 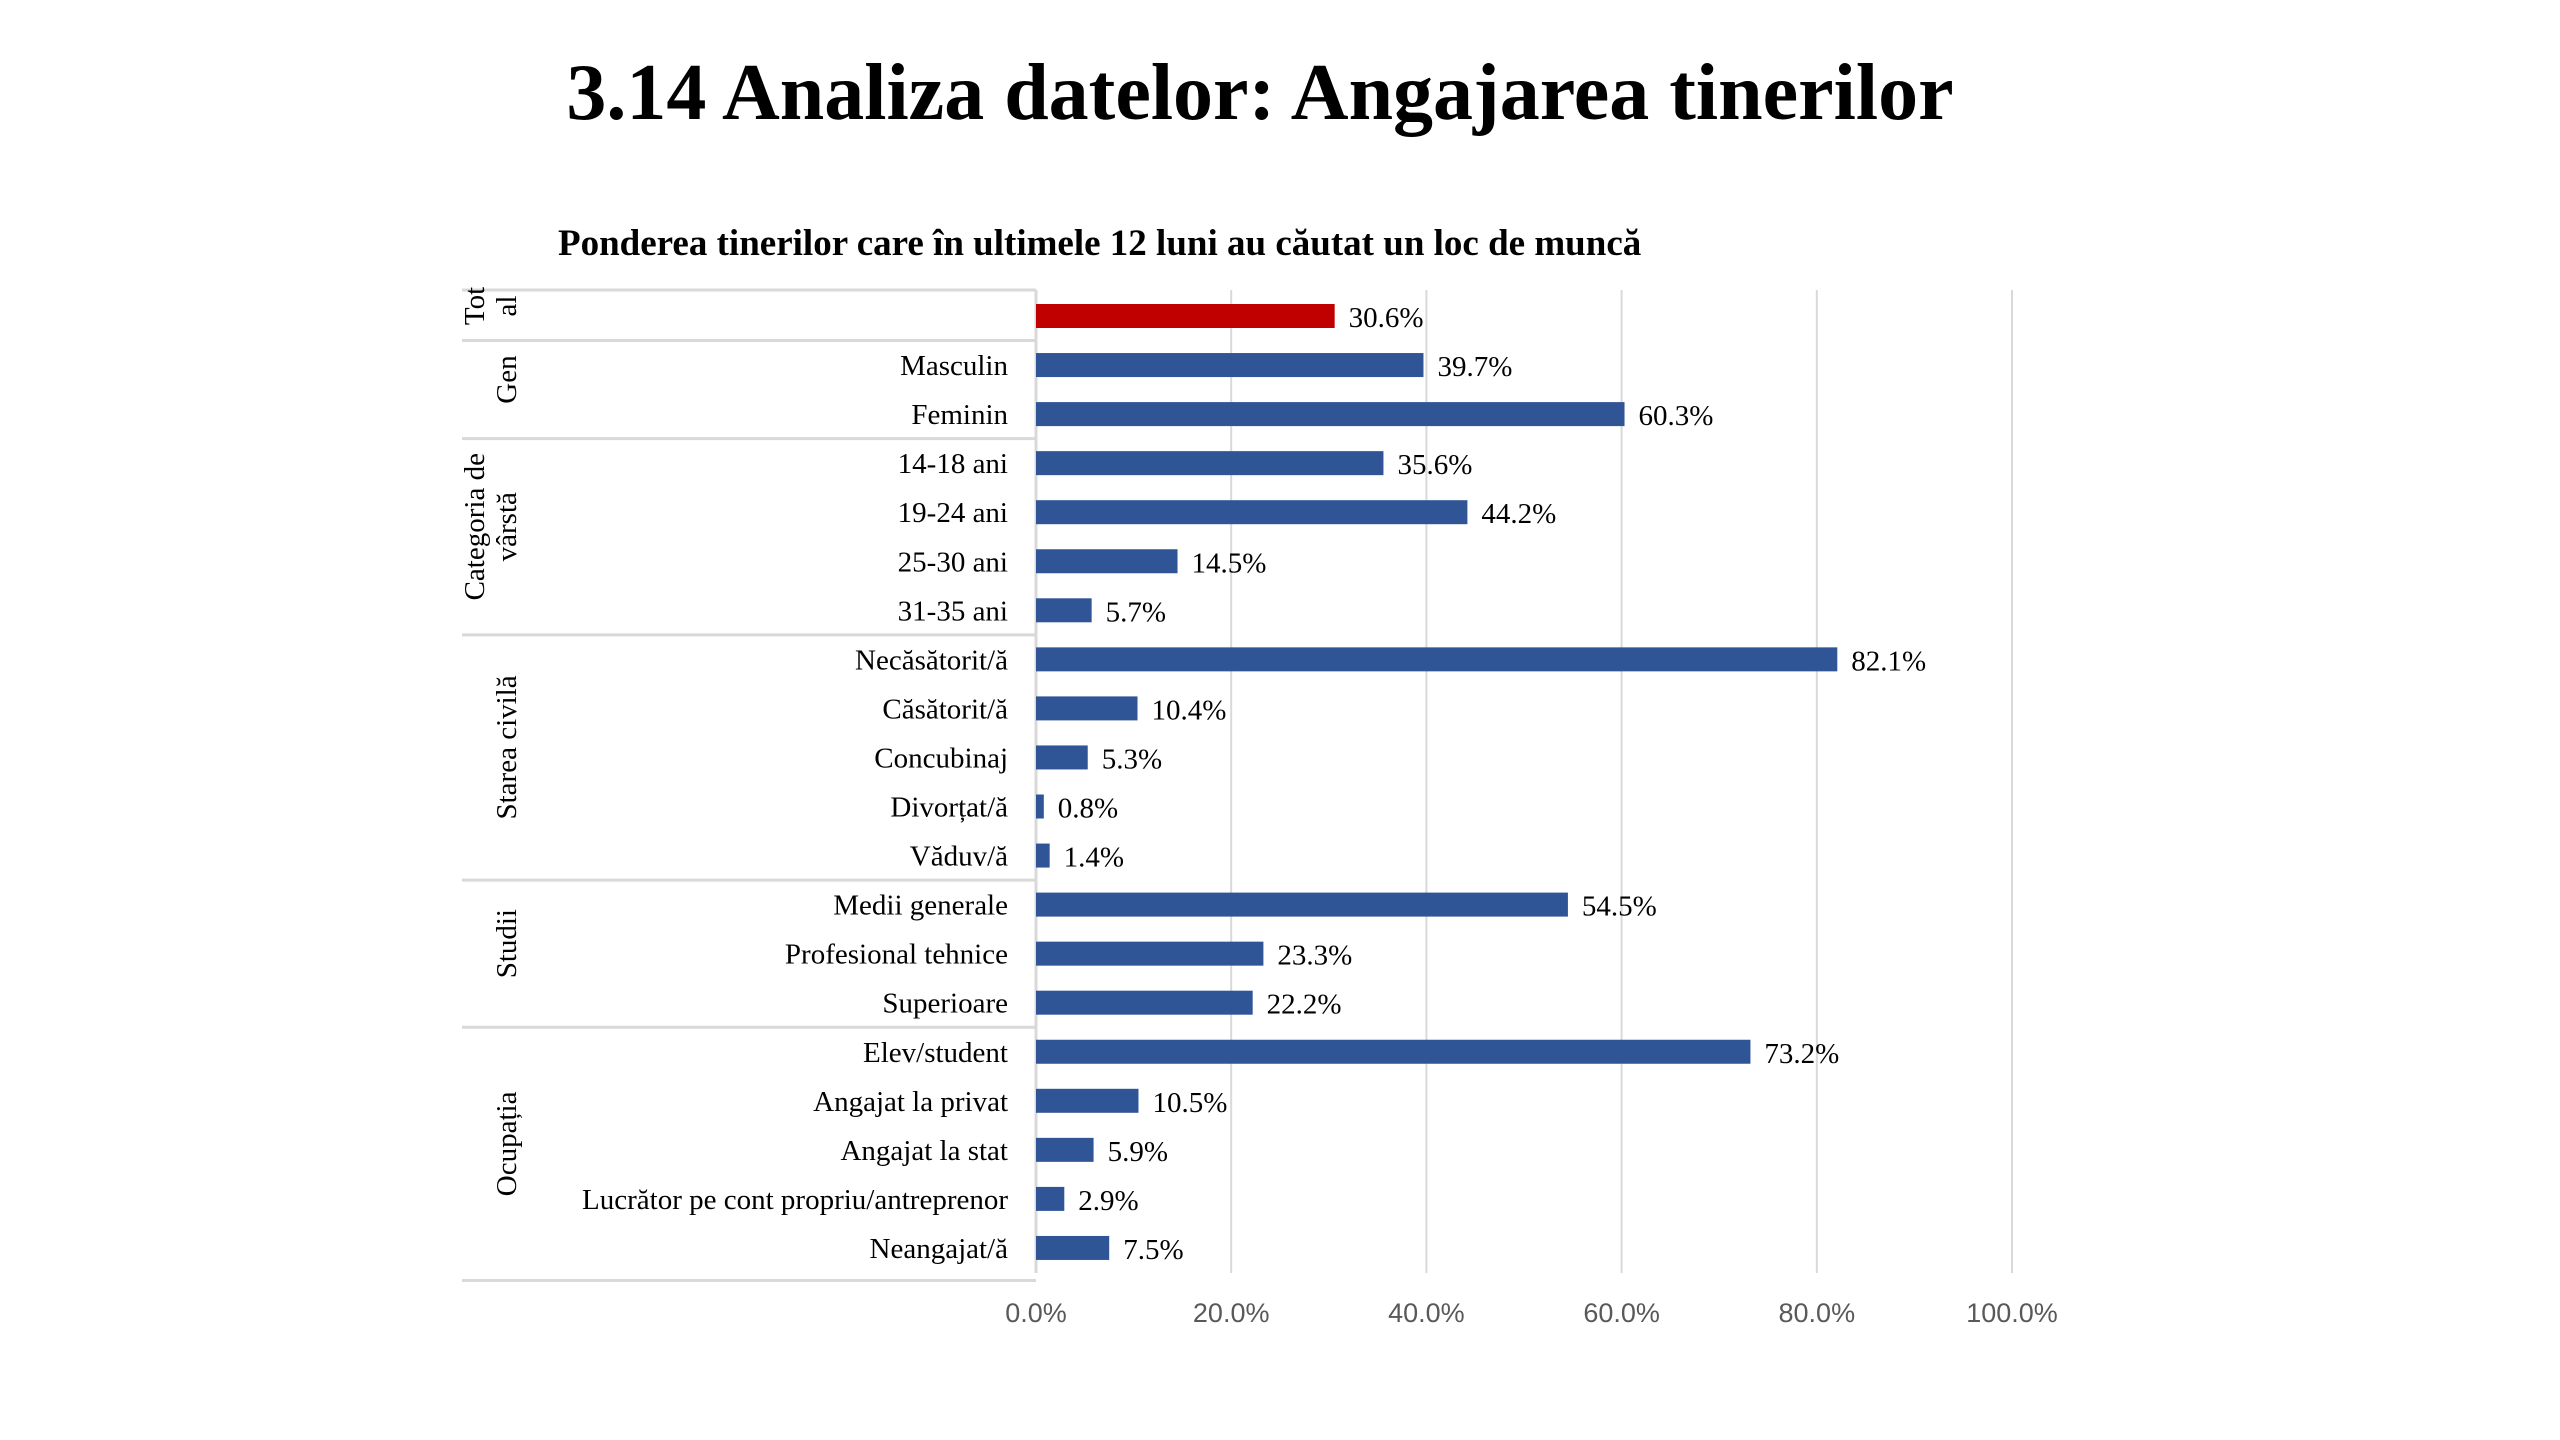 I want to click on category-label: Medii generale, so click(x=920, y=906).